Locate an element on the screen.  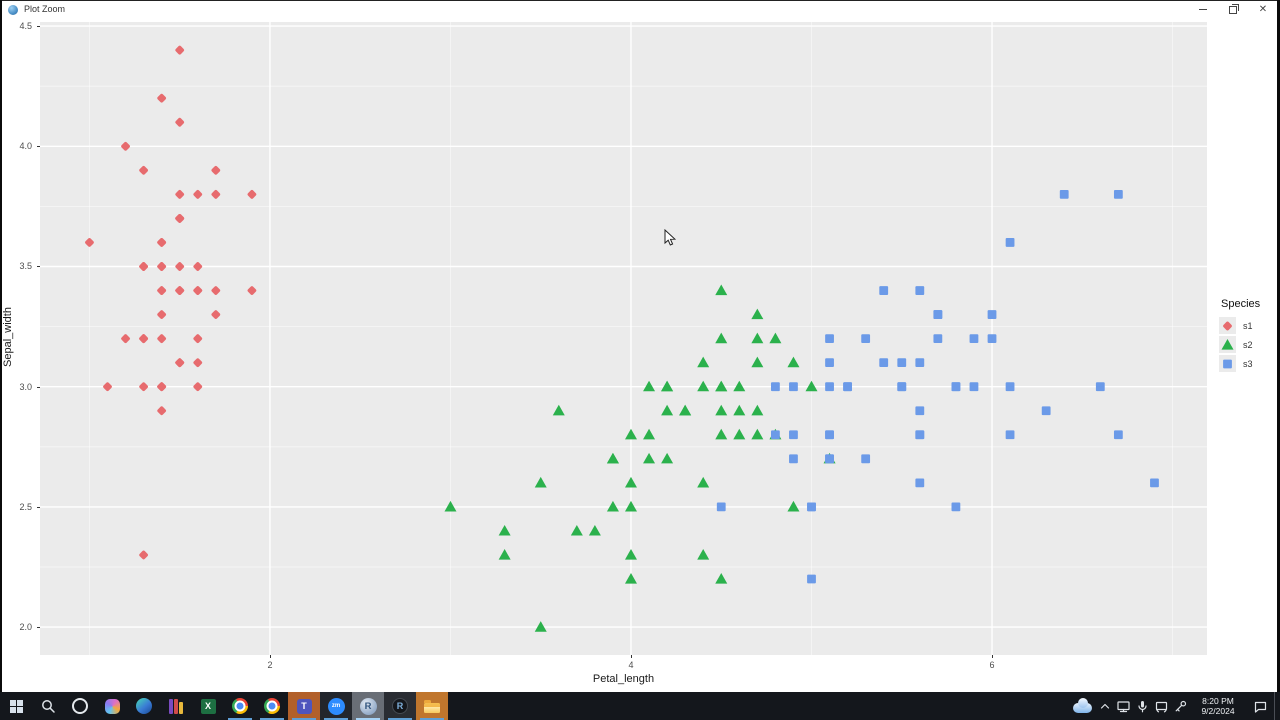
edge-icon is located at coordinates (144, 706).